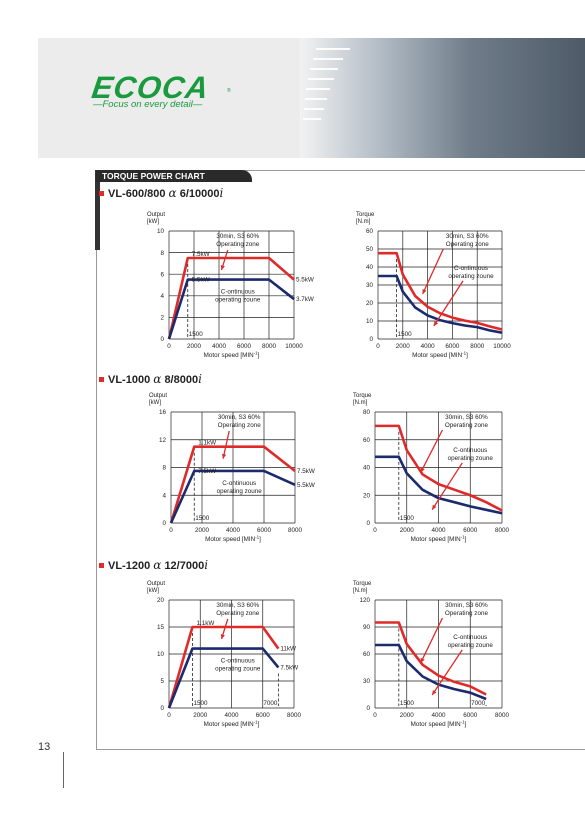  What do you see at coordinates (442, 98) in the screenshot?
I see `header-gradient` at bounding box center [442, 98].